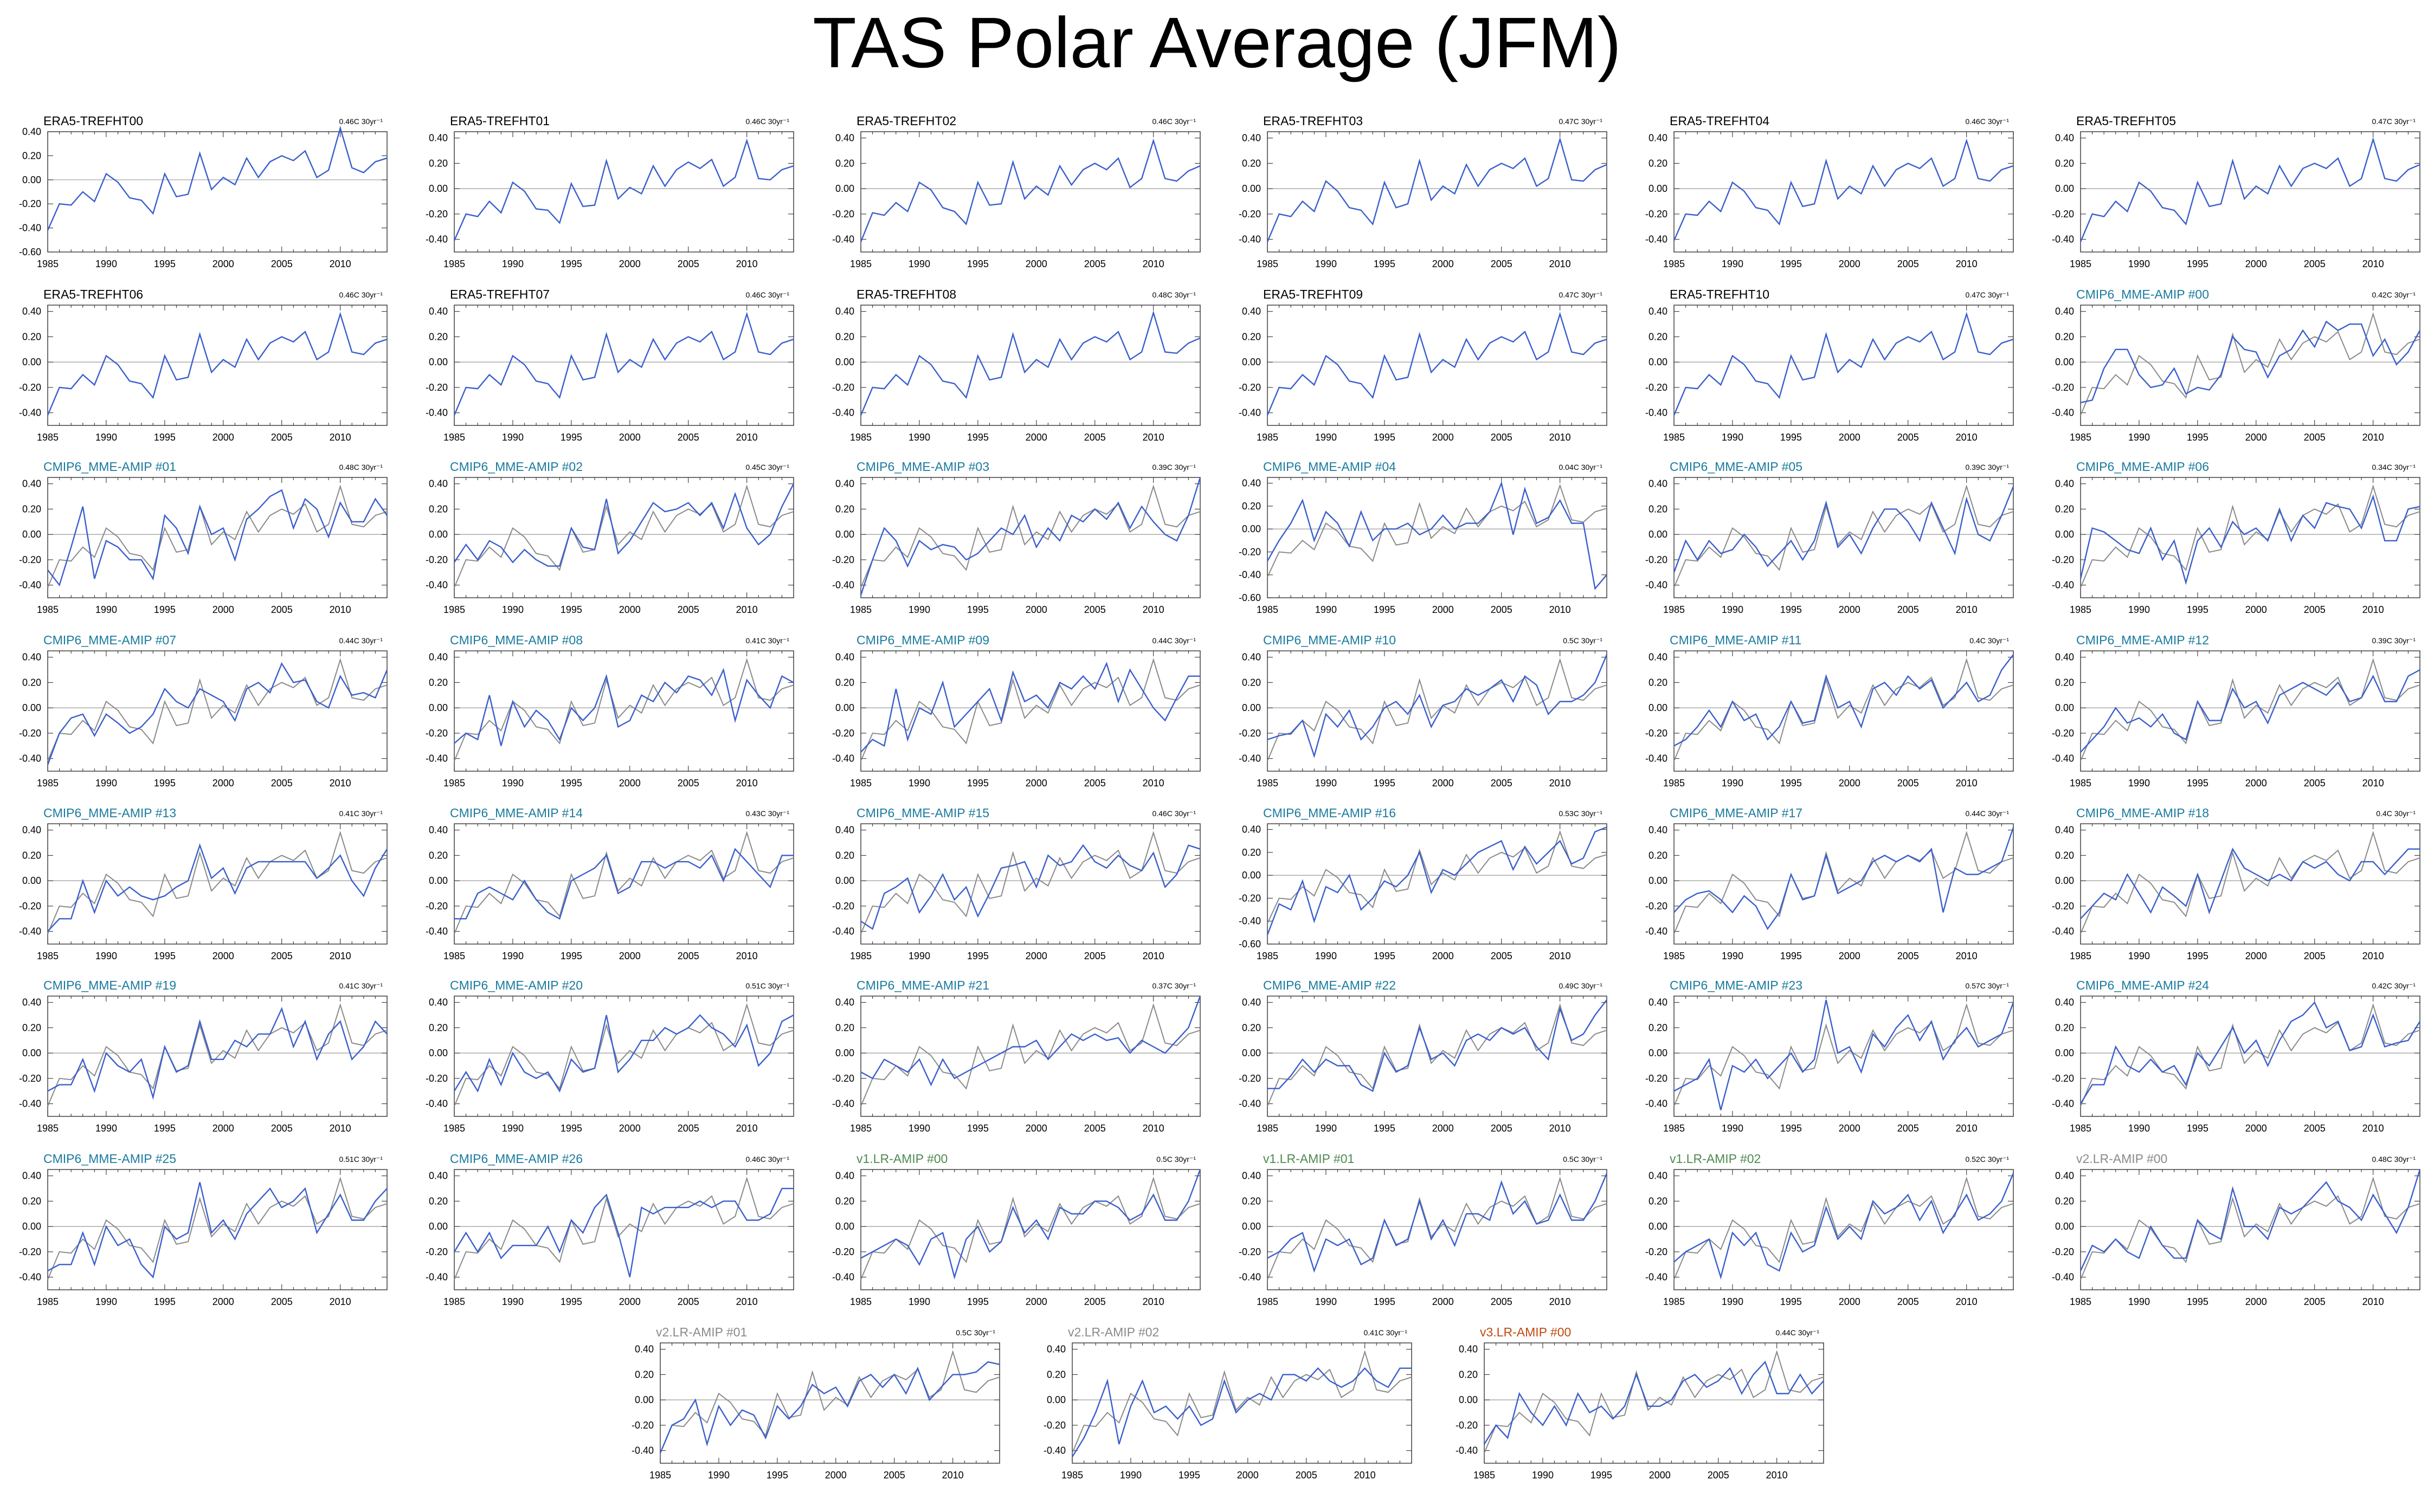 This screenshot has height=1512, width=2434. I want to click on trend-label: 0.49C 30yr⁻¹, so click(1580, 986).